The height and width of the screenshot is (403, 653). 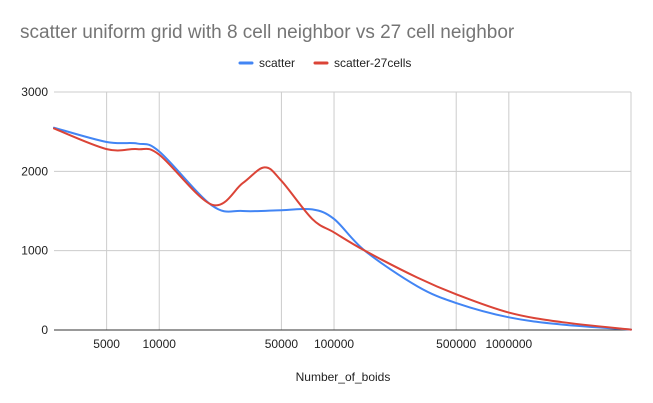 I want to click on x-tick-label: 1000000, so click(x=508, y=344).